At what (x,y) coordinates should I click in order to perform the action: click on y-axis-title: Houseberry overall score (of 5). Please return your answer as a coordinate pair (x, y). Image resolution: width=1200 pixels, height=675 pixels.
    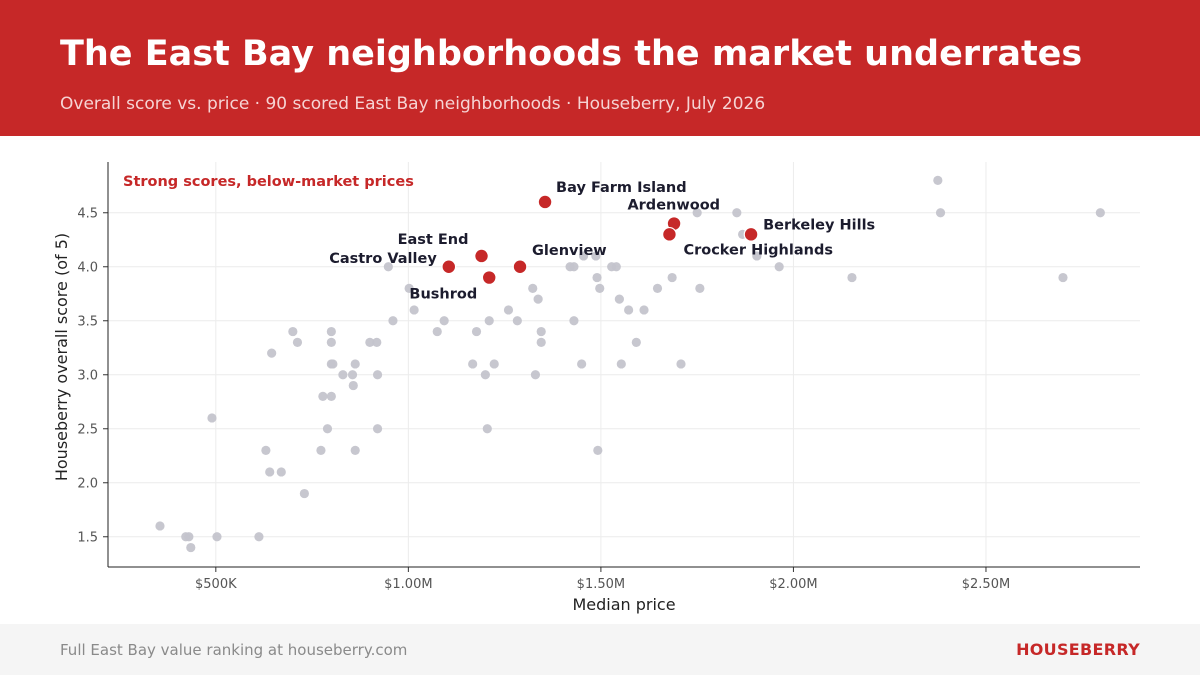
    Looking at the image, I should click on (61, 357).